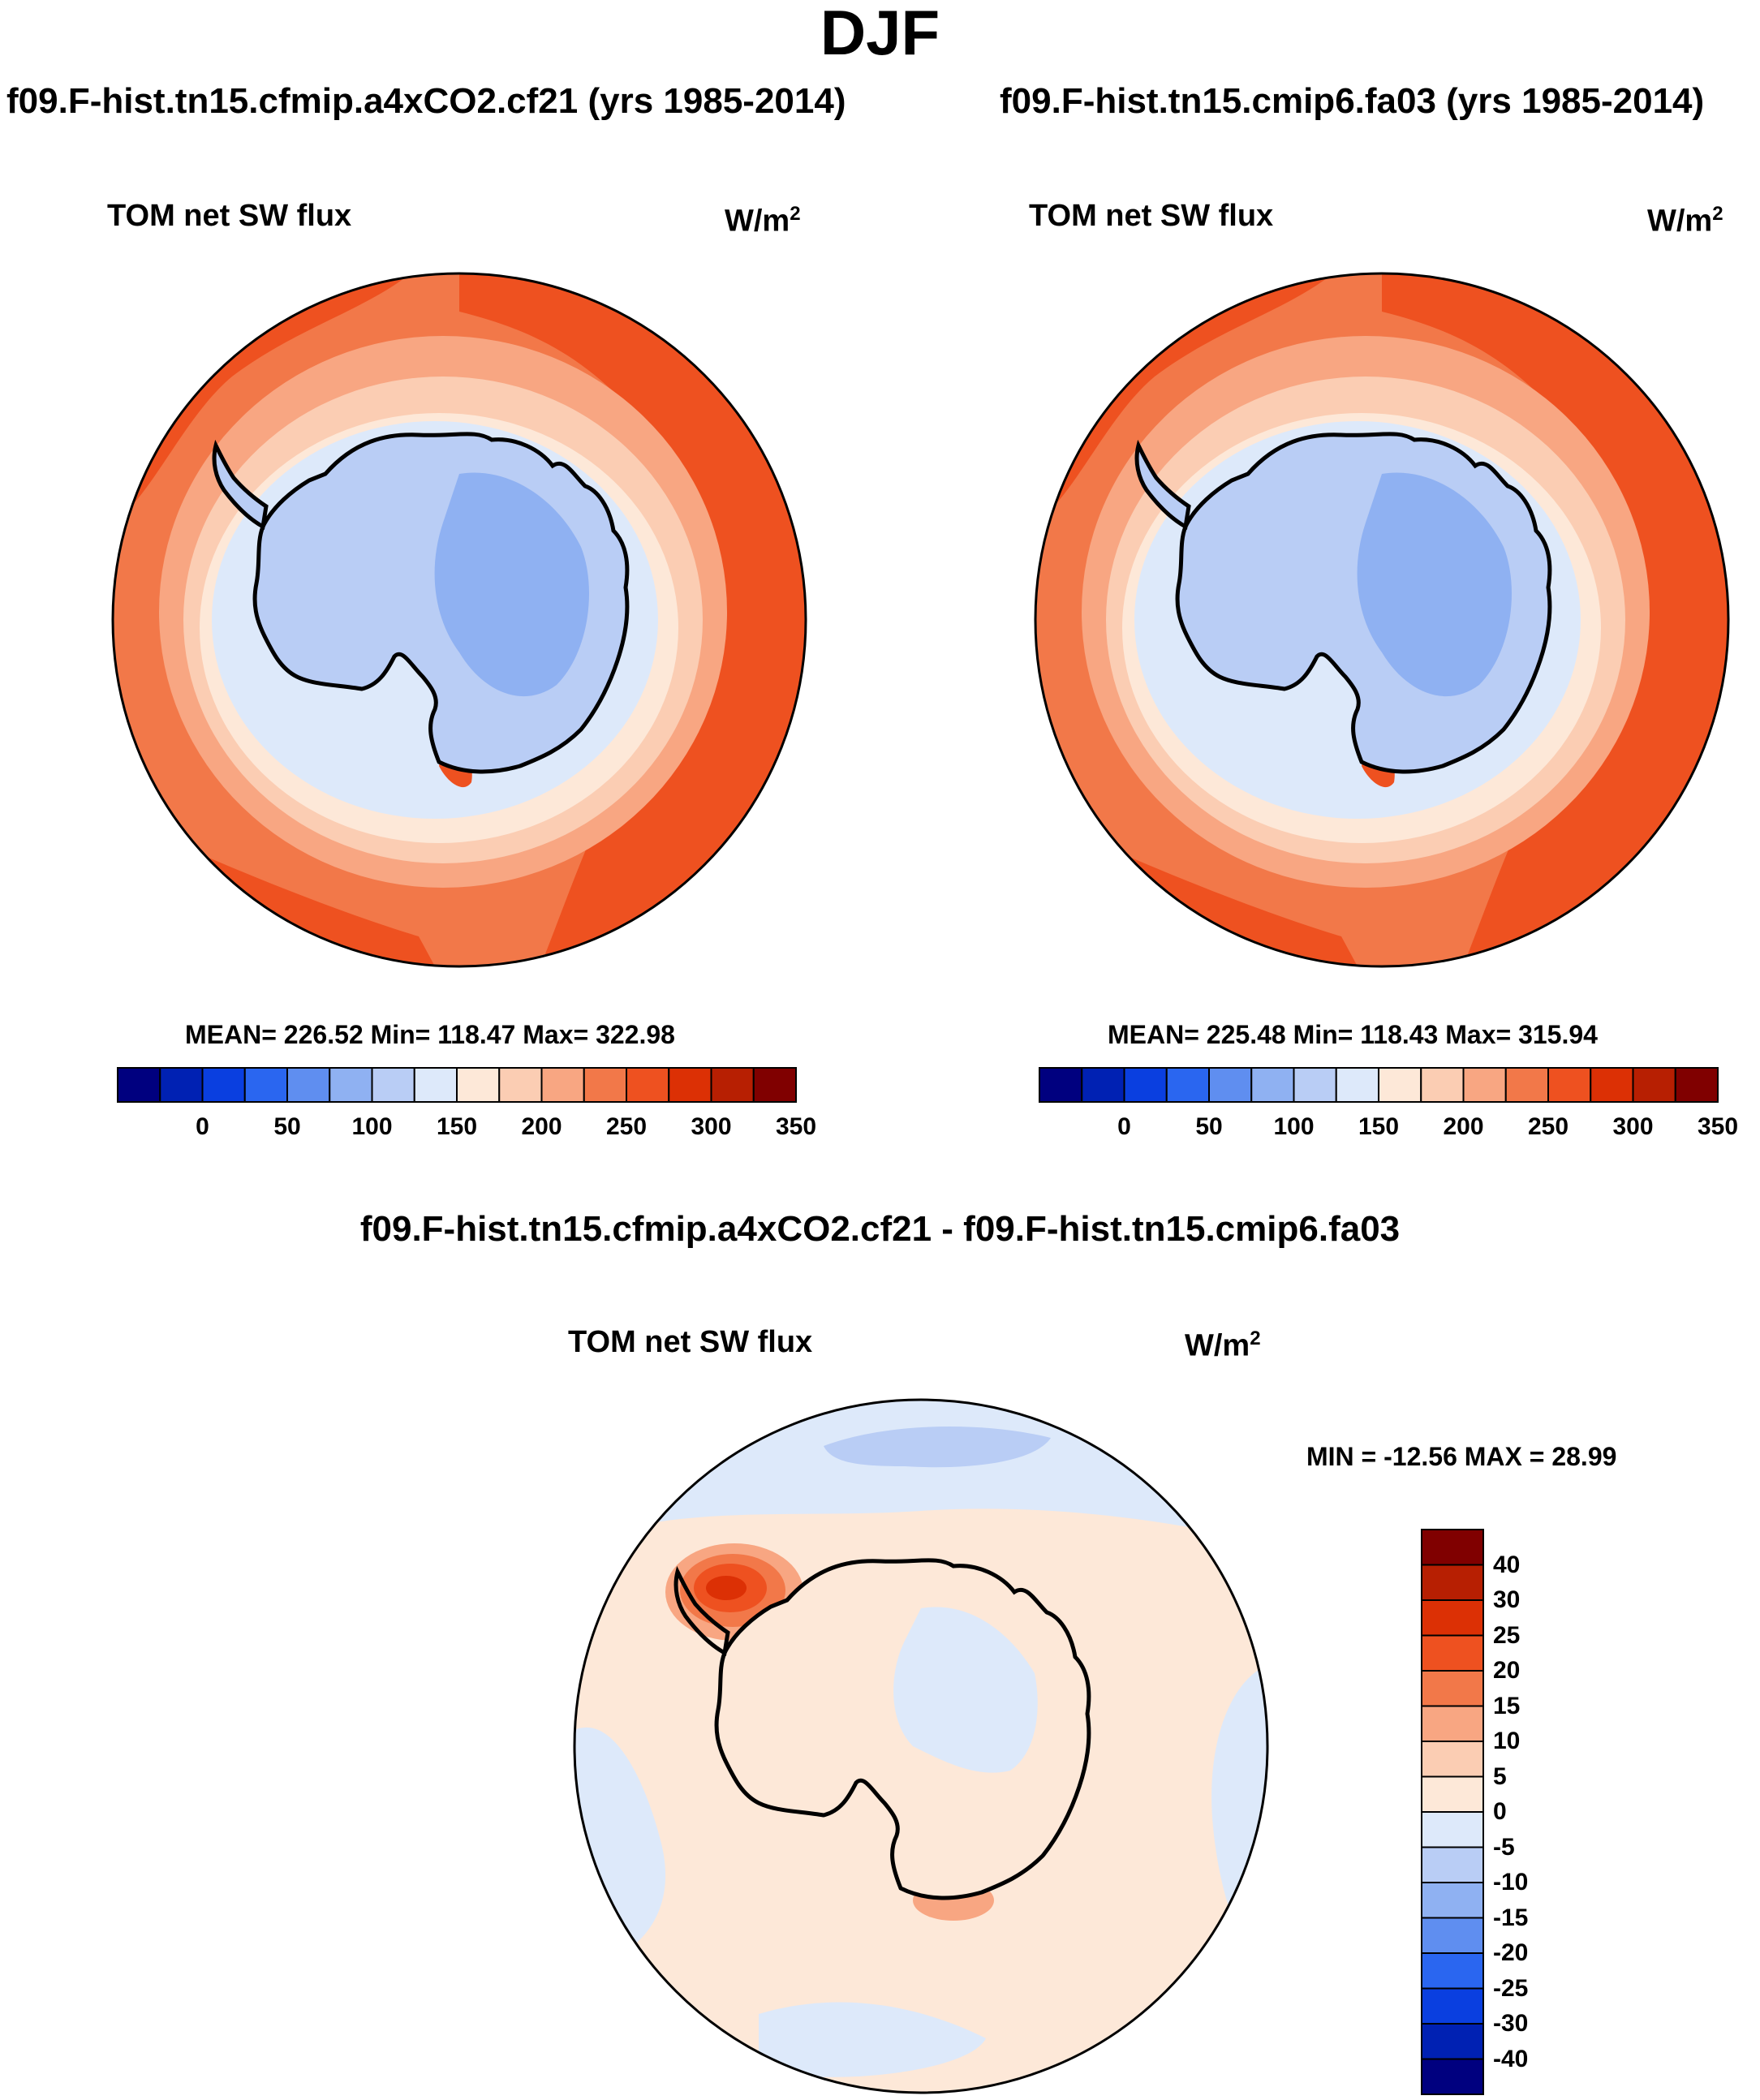  I want to click on panel-1-stats: MEAN= 226.52 Min= 118.47 Max= 322.98, so click(430, 1034).